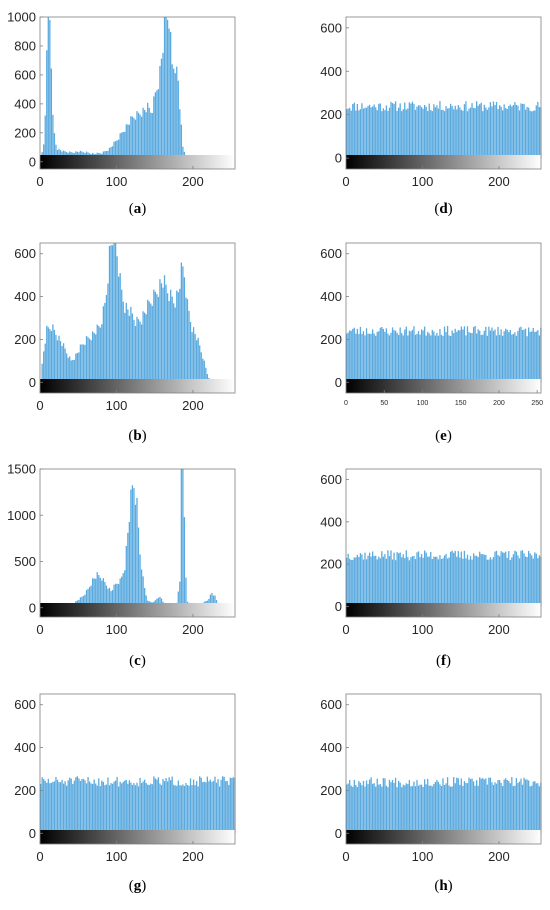 The image size is (550, 910). Describe the element at coordinates (21, 17) in the screenshot. I see `y-tick-label: 1000` at that location.